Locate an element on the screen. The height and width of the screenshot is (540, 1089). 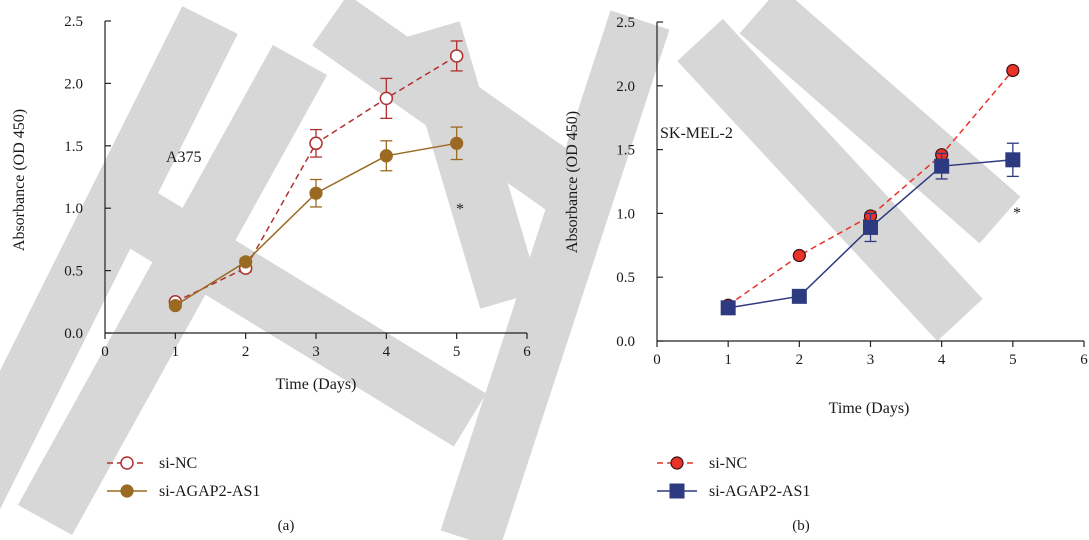
panel-a-legend-si-agap2-as1-label: si-AGAP2-AS1 is located at coordinates (209, 491).